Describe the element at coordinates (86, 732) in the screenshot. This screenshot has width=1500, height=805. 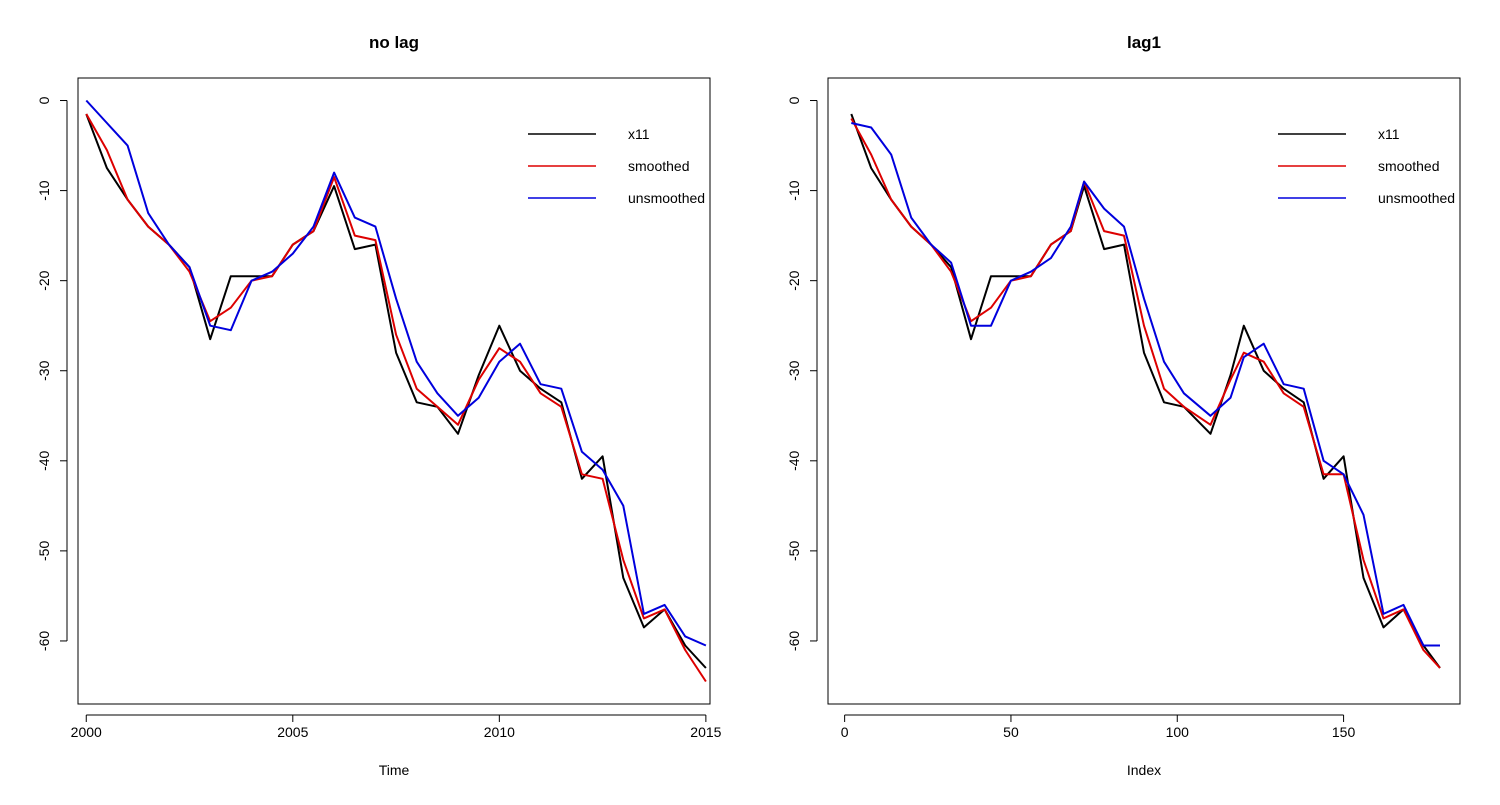
I see `x-tick-label: 2000` at that location.